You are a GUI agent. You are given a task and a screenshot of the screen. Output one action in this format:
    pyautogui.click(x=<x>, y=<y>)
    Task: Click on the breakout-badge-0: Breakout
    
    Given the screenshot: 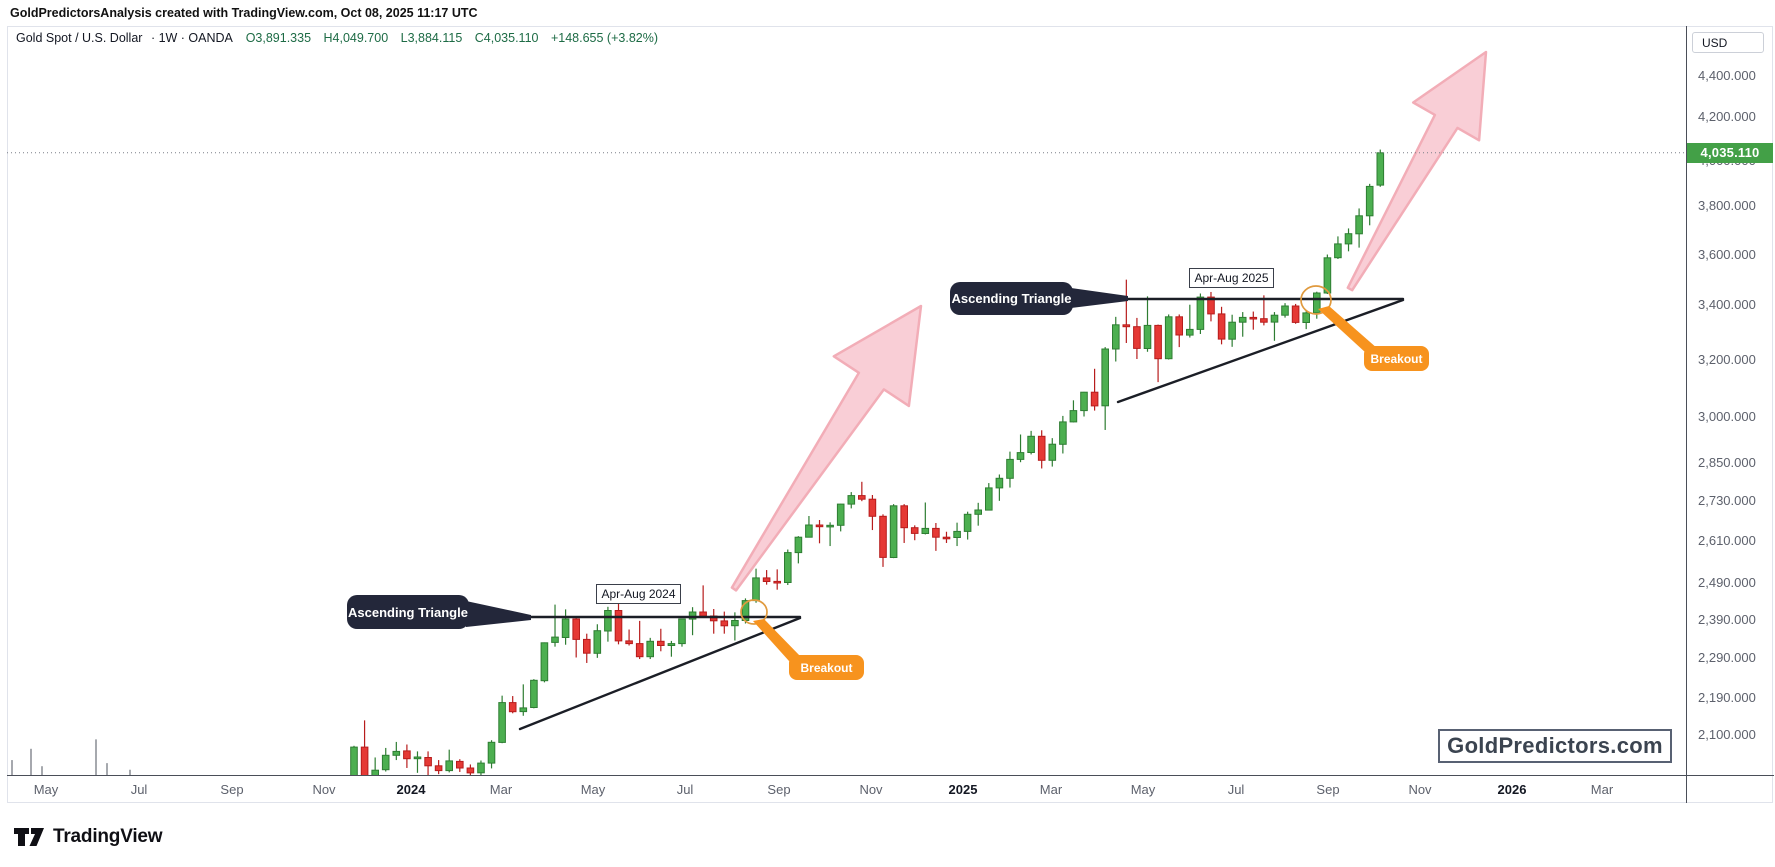 What is the action you would take?
    pyautogui.click(x=826, y=667)
    